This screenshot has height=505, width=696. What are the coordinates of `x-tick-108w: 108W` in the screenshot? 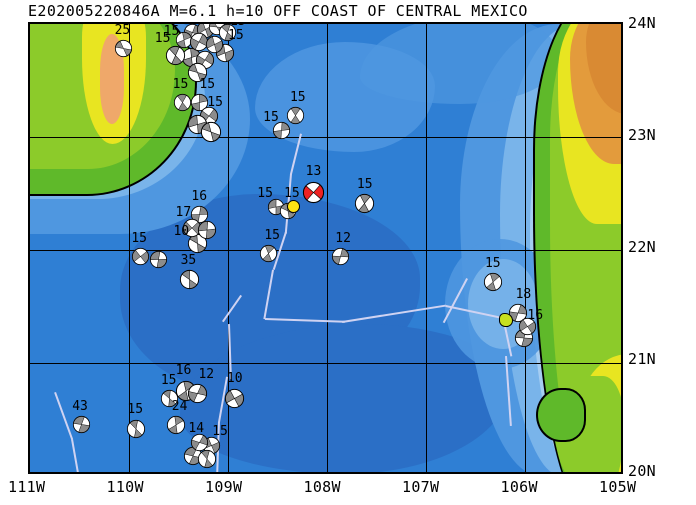 It's located at (322, 487).